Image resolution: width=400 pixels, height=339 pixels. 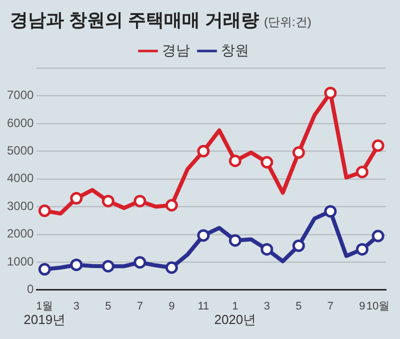 What do you see at coordinates (20, 95) in the screenshot?
I see `y-tick-label: 7000` at bounding box center [20, 95].